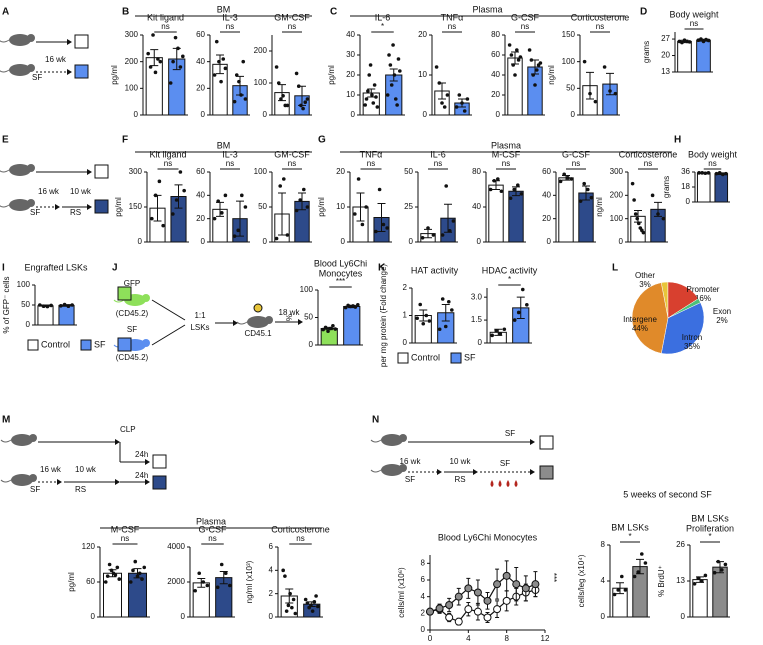 The height and width of the screenshot is (645, 763). What do you see at coordinates (132, 357) in the screenshot?
I see `schematic-label: (CD45.2)` at bounding box center [132, 357].